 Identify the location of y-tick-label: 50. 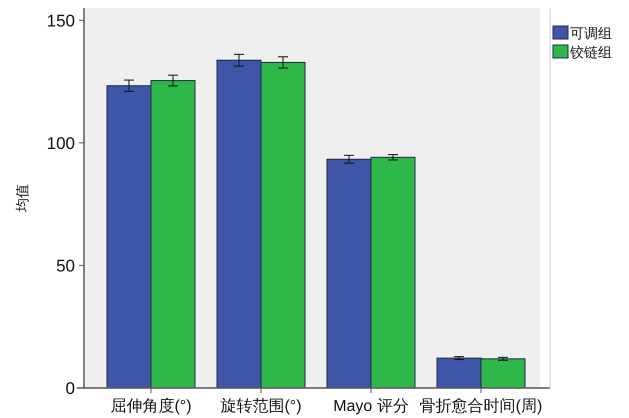
(65, 266).